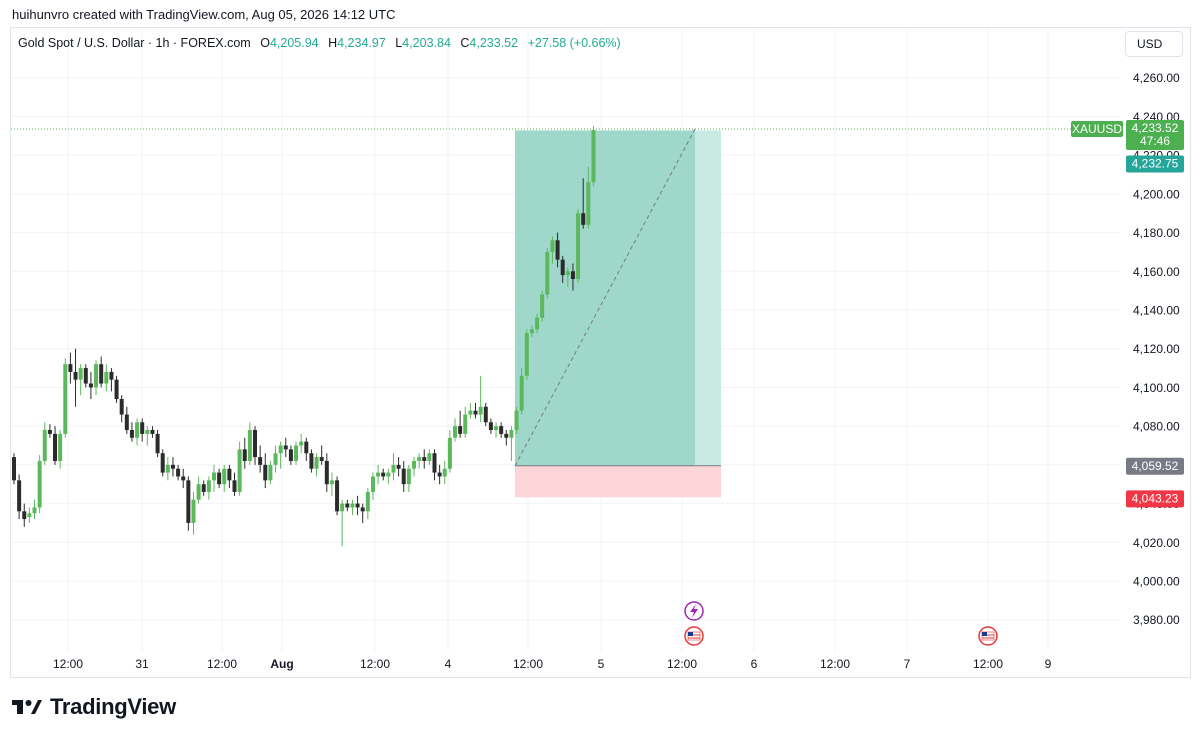  I want to click on symbol-title: Gold Spot / U.S. Dollar · 1h · FOREX.com, so click(134, 43).